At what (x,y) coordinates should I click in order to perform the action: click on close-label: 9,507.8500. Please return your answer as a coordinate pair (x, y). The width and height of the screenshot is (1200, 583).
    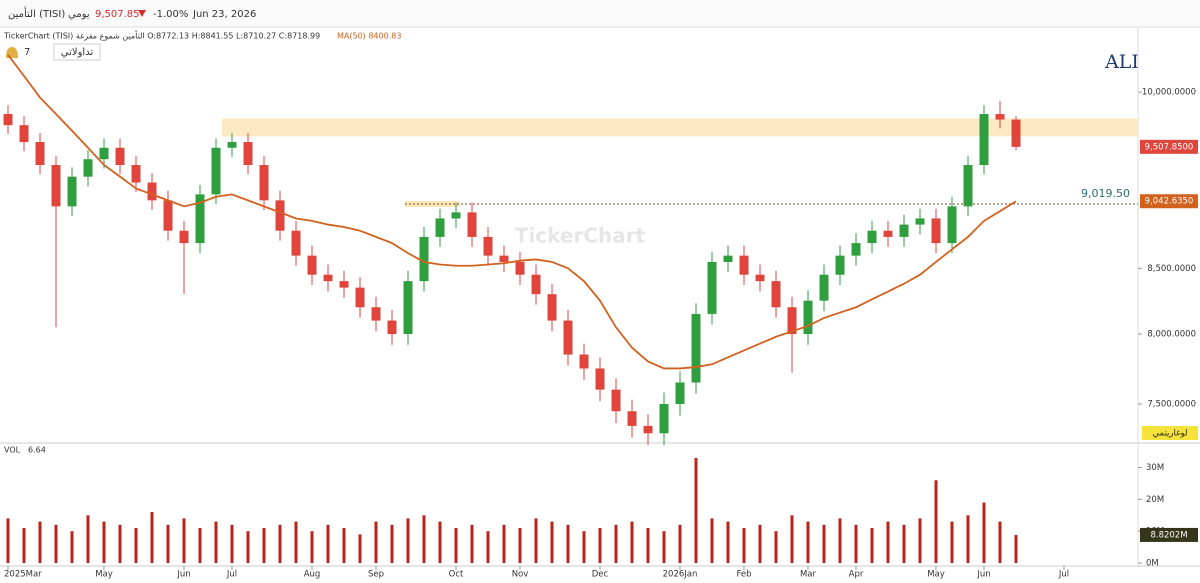
    Looking at the image, I should click on (1169, 147).